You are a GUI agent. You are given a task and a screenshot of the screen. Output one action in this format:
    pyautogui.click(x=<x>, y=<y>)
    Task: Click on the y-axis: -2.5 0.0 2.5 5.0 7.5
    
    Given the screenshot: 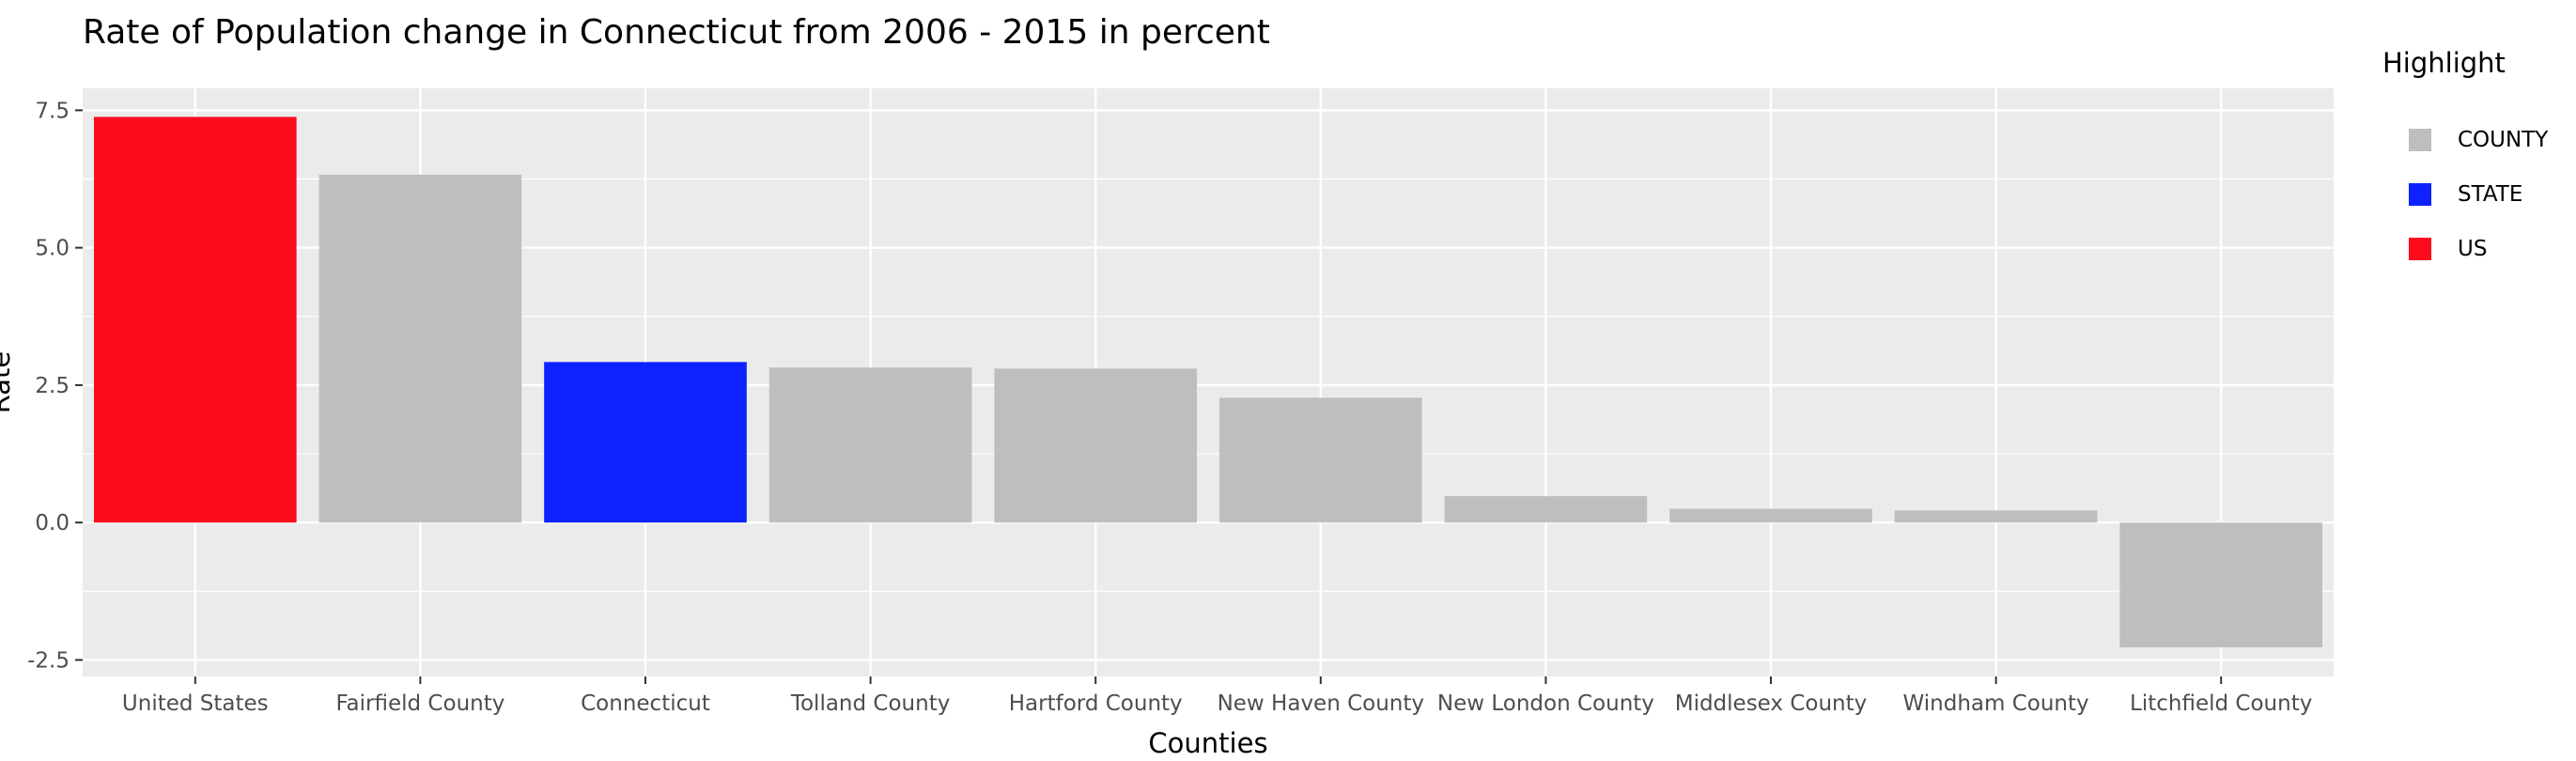 What is the action you would take?
    pyautogui.click(x=55, y=386)
    